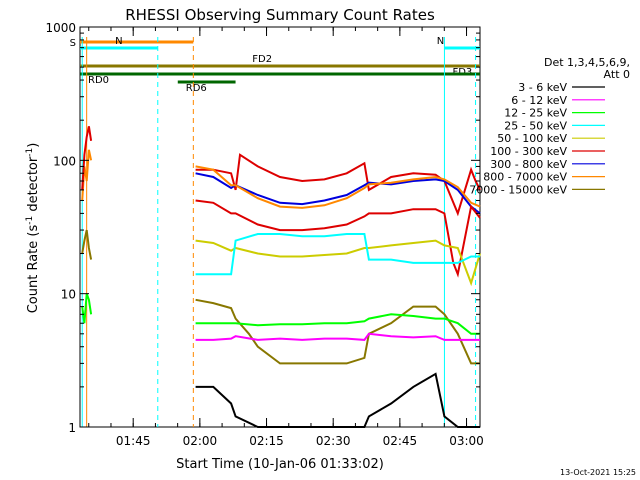  What do you see at coordinates (535, 125) in the screenshot?
I see `legend-label: 25 - 50 keV` at bounding box center [535, 125].